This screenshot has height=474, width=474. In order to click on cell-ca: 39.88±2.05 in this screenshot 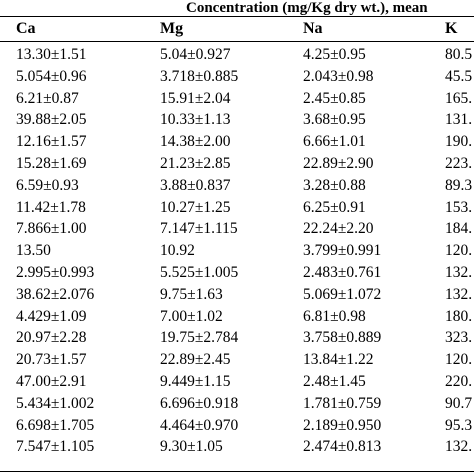, I will do `click(51, 120)`.